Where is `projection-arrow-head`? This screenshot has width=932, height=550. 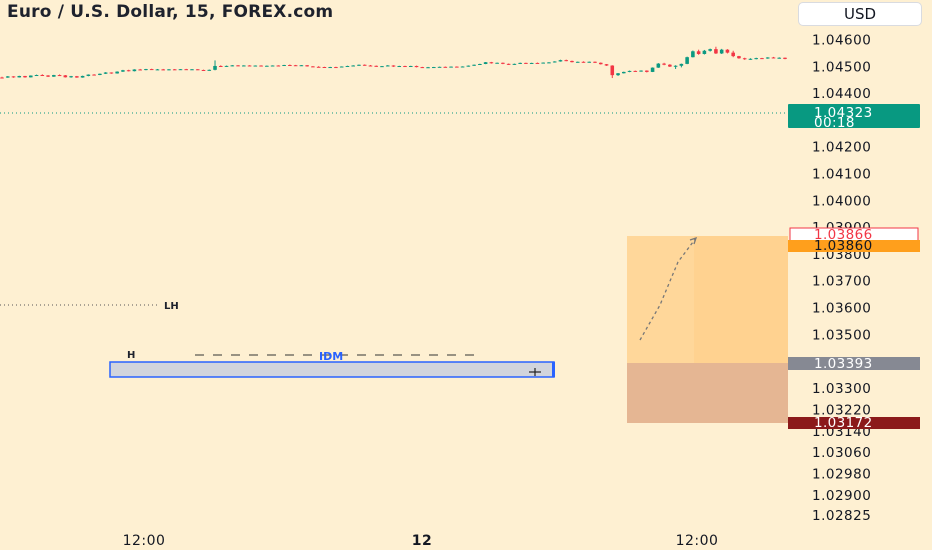
projection-arrow-head is located at coordinates (693, 240).